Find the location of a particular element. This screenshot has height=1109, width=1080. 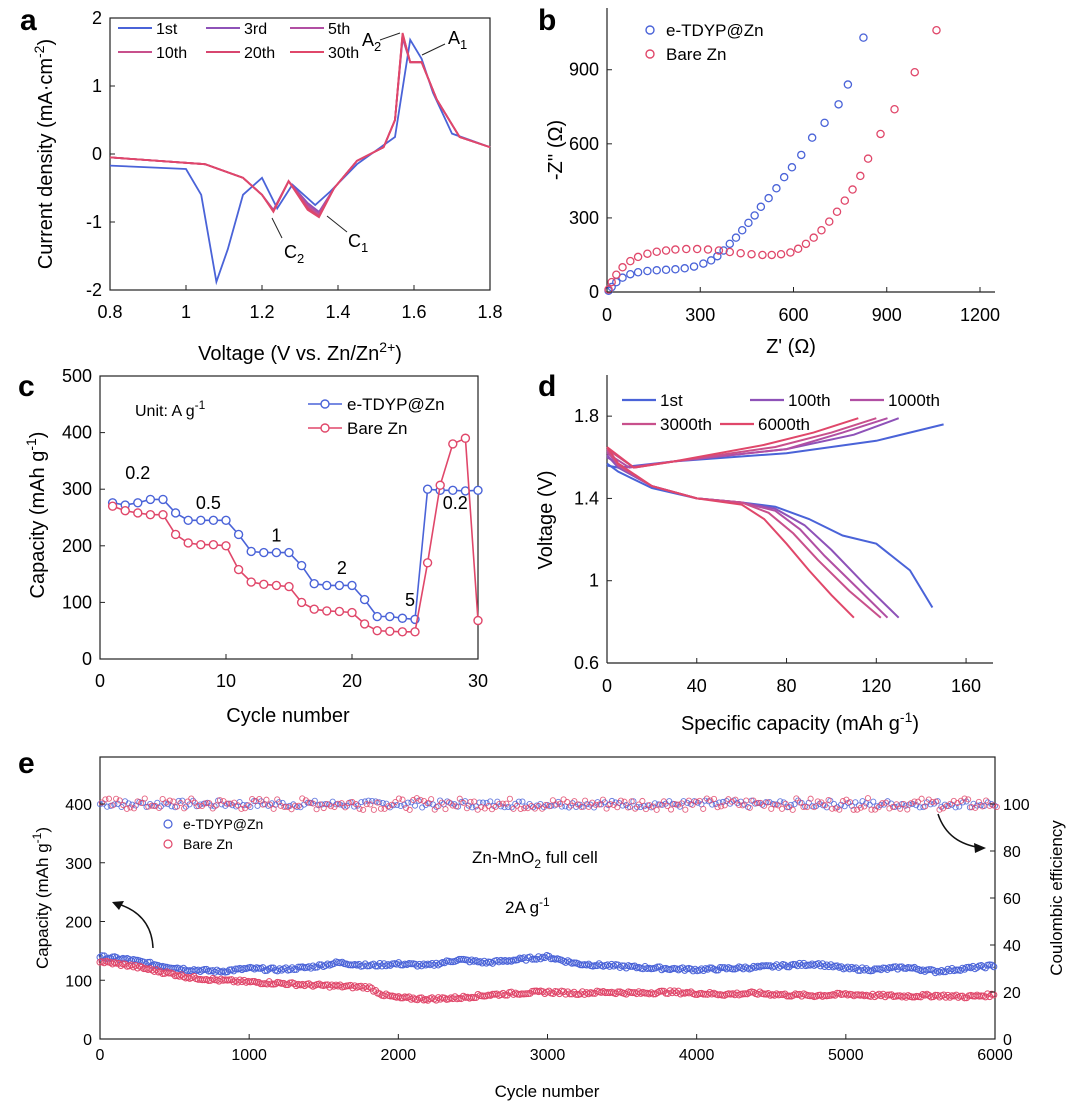

panel-label-b: b is located at coordinates (547, 20).